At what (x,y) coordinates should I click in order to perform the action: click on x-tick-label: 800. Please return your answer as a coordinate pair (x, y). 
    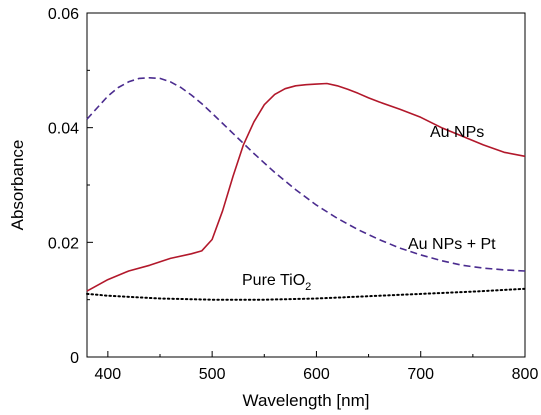
    Looking at the image, I should click on (525, 374).